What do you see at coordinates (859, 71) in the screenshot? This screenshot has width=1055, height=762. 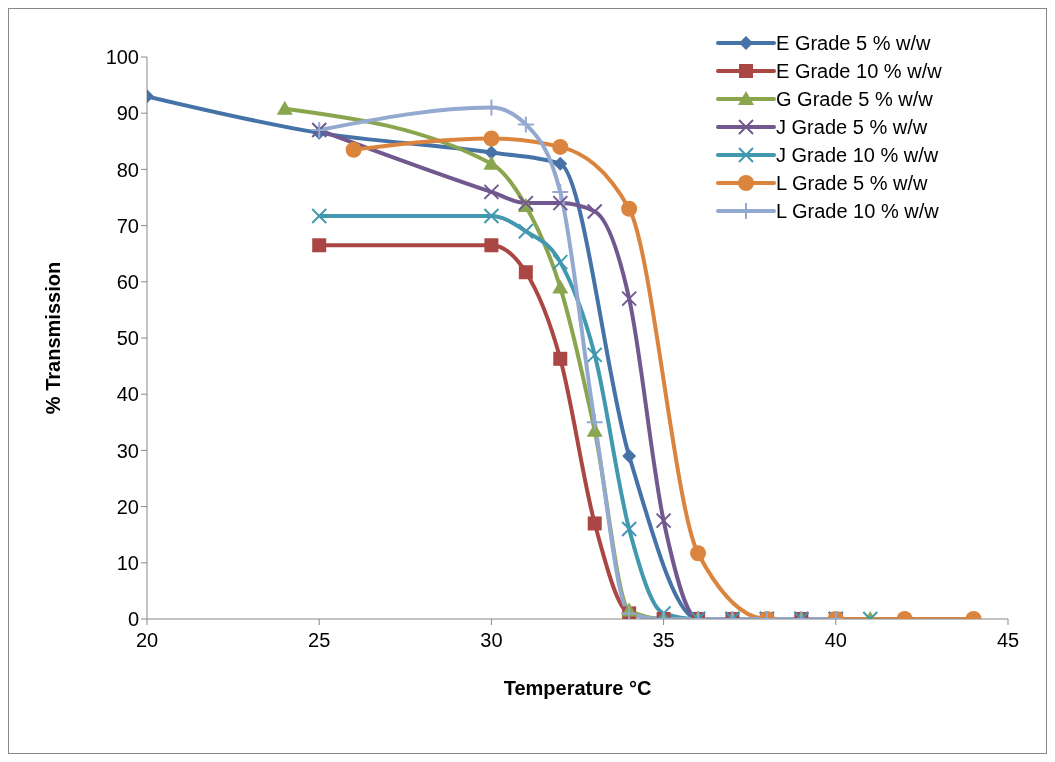 I see `legend-label: E Grade 10 % w/w` at bounding box center [859, 71].